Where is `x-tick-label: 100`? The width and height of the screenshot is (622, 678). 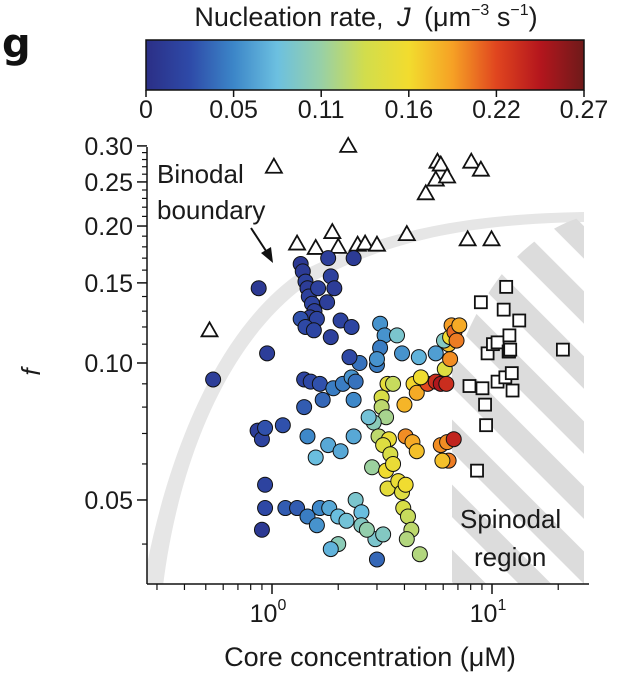
x-tick-label: 100 is located at coordinates (268, 612).